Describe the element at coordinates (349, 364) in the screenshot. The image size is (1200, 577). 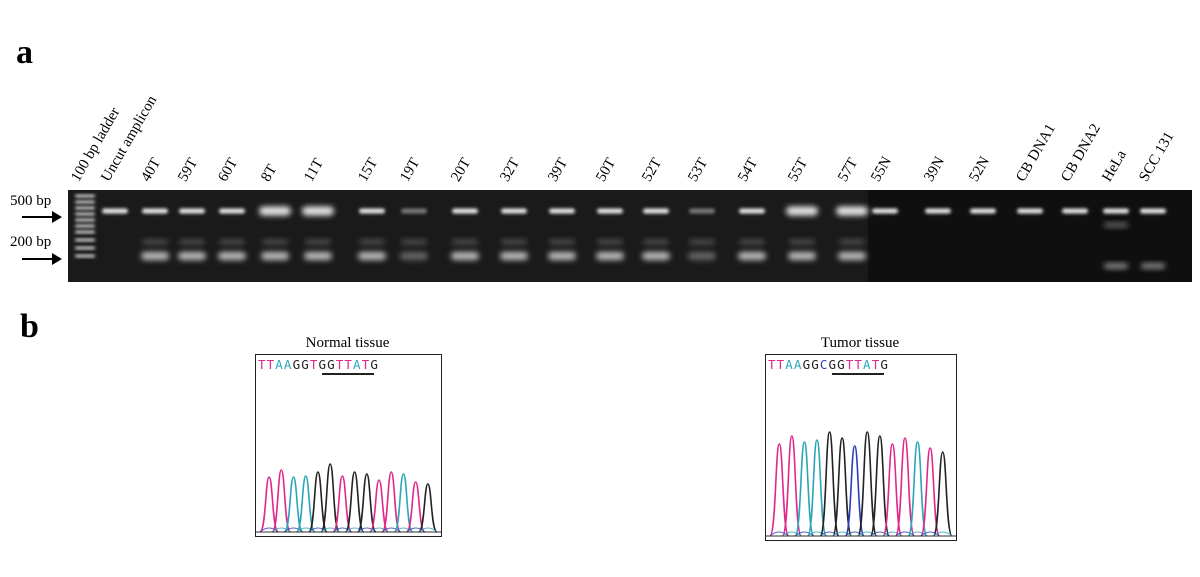
I see `base-10: T` at that location.